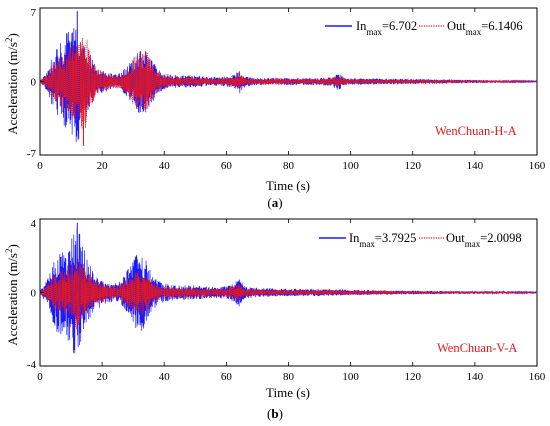 This screenshot has width=550, height=426. What do you see at coordinates (288, 185) in the screenshot?
I see `panel-a-xlabel: Time (s)` at bounding box center [288, 185].